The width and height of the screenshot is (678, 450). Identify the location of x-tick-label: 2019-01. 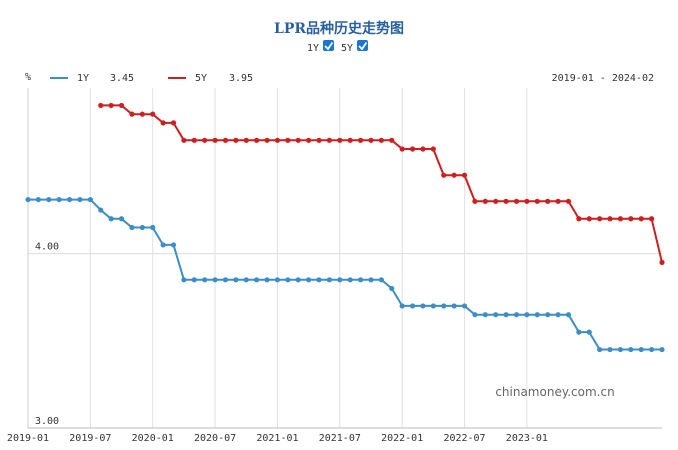
(28, 438).